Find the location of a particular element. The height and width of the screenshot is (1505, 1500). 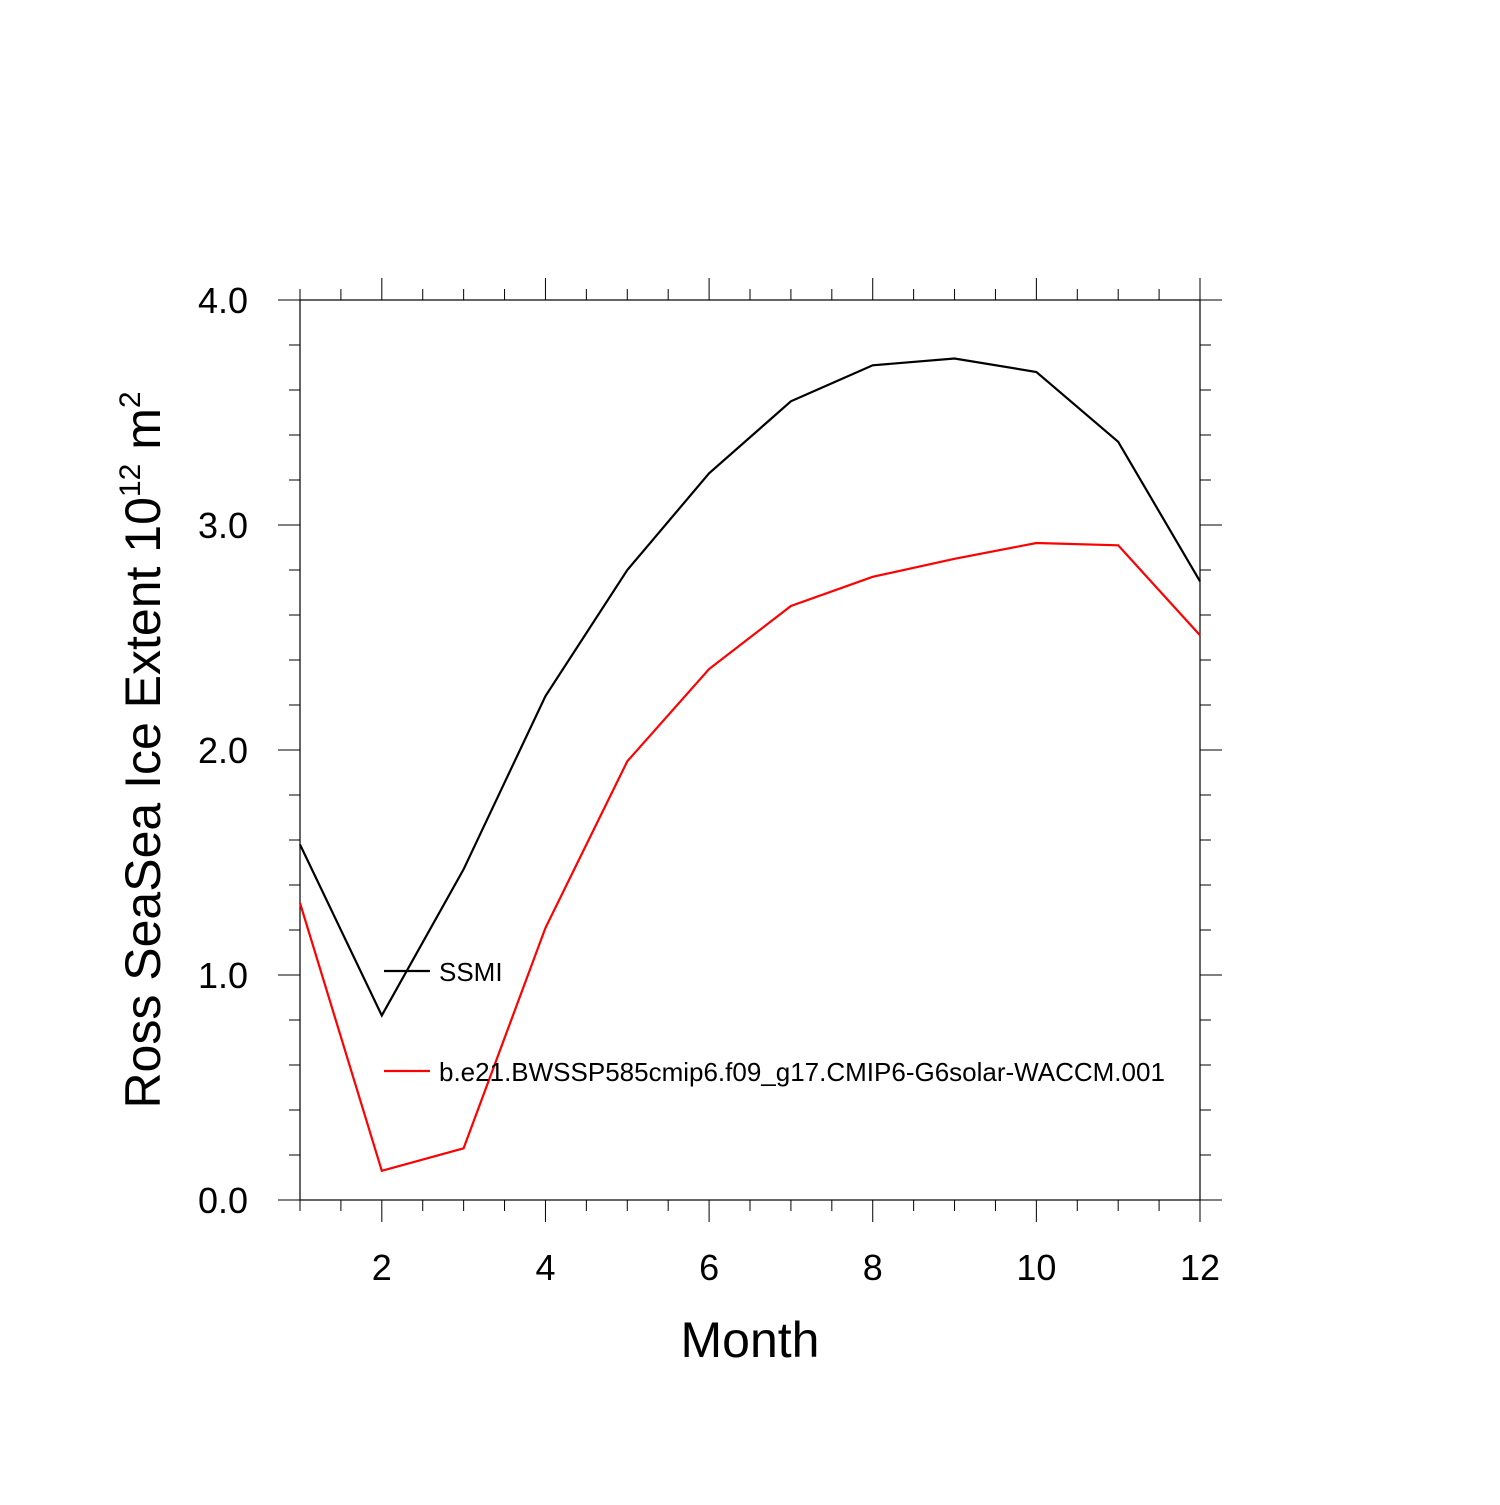

y-axis-title: Ross SeaSea Ice Extent 1012 m2 is located at coordinates (142, 749).